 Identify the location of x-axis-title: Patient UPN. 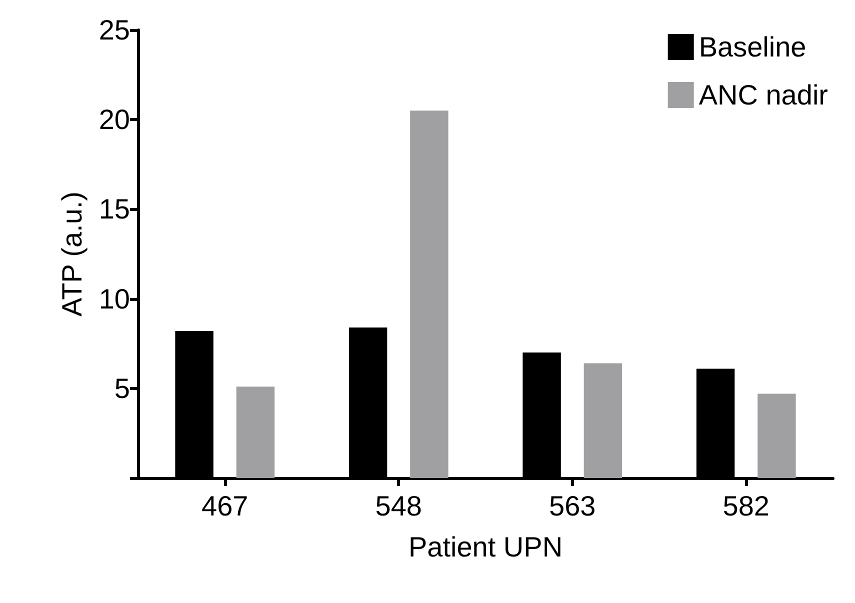
(485, 547).